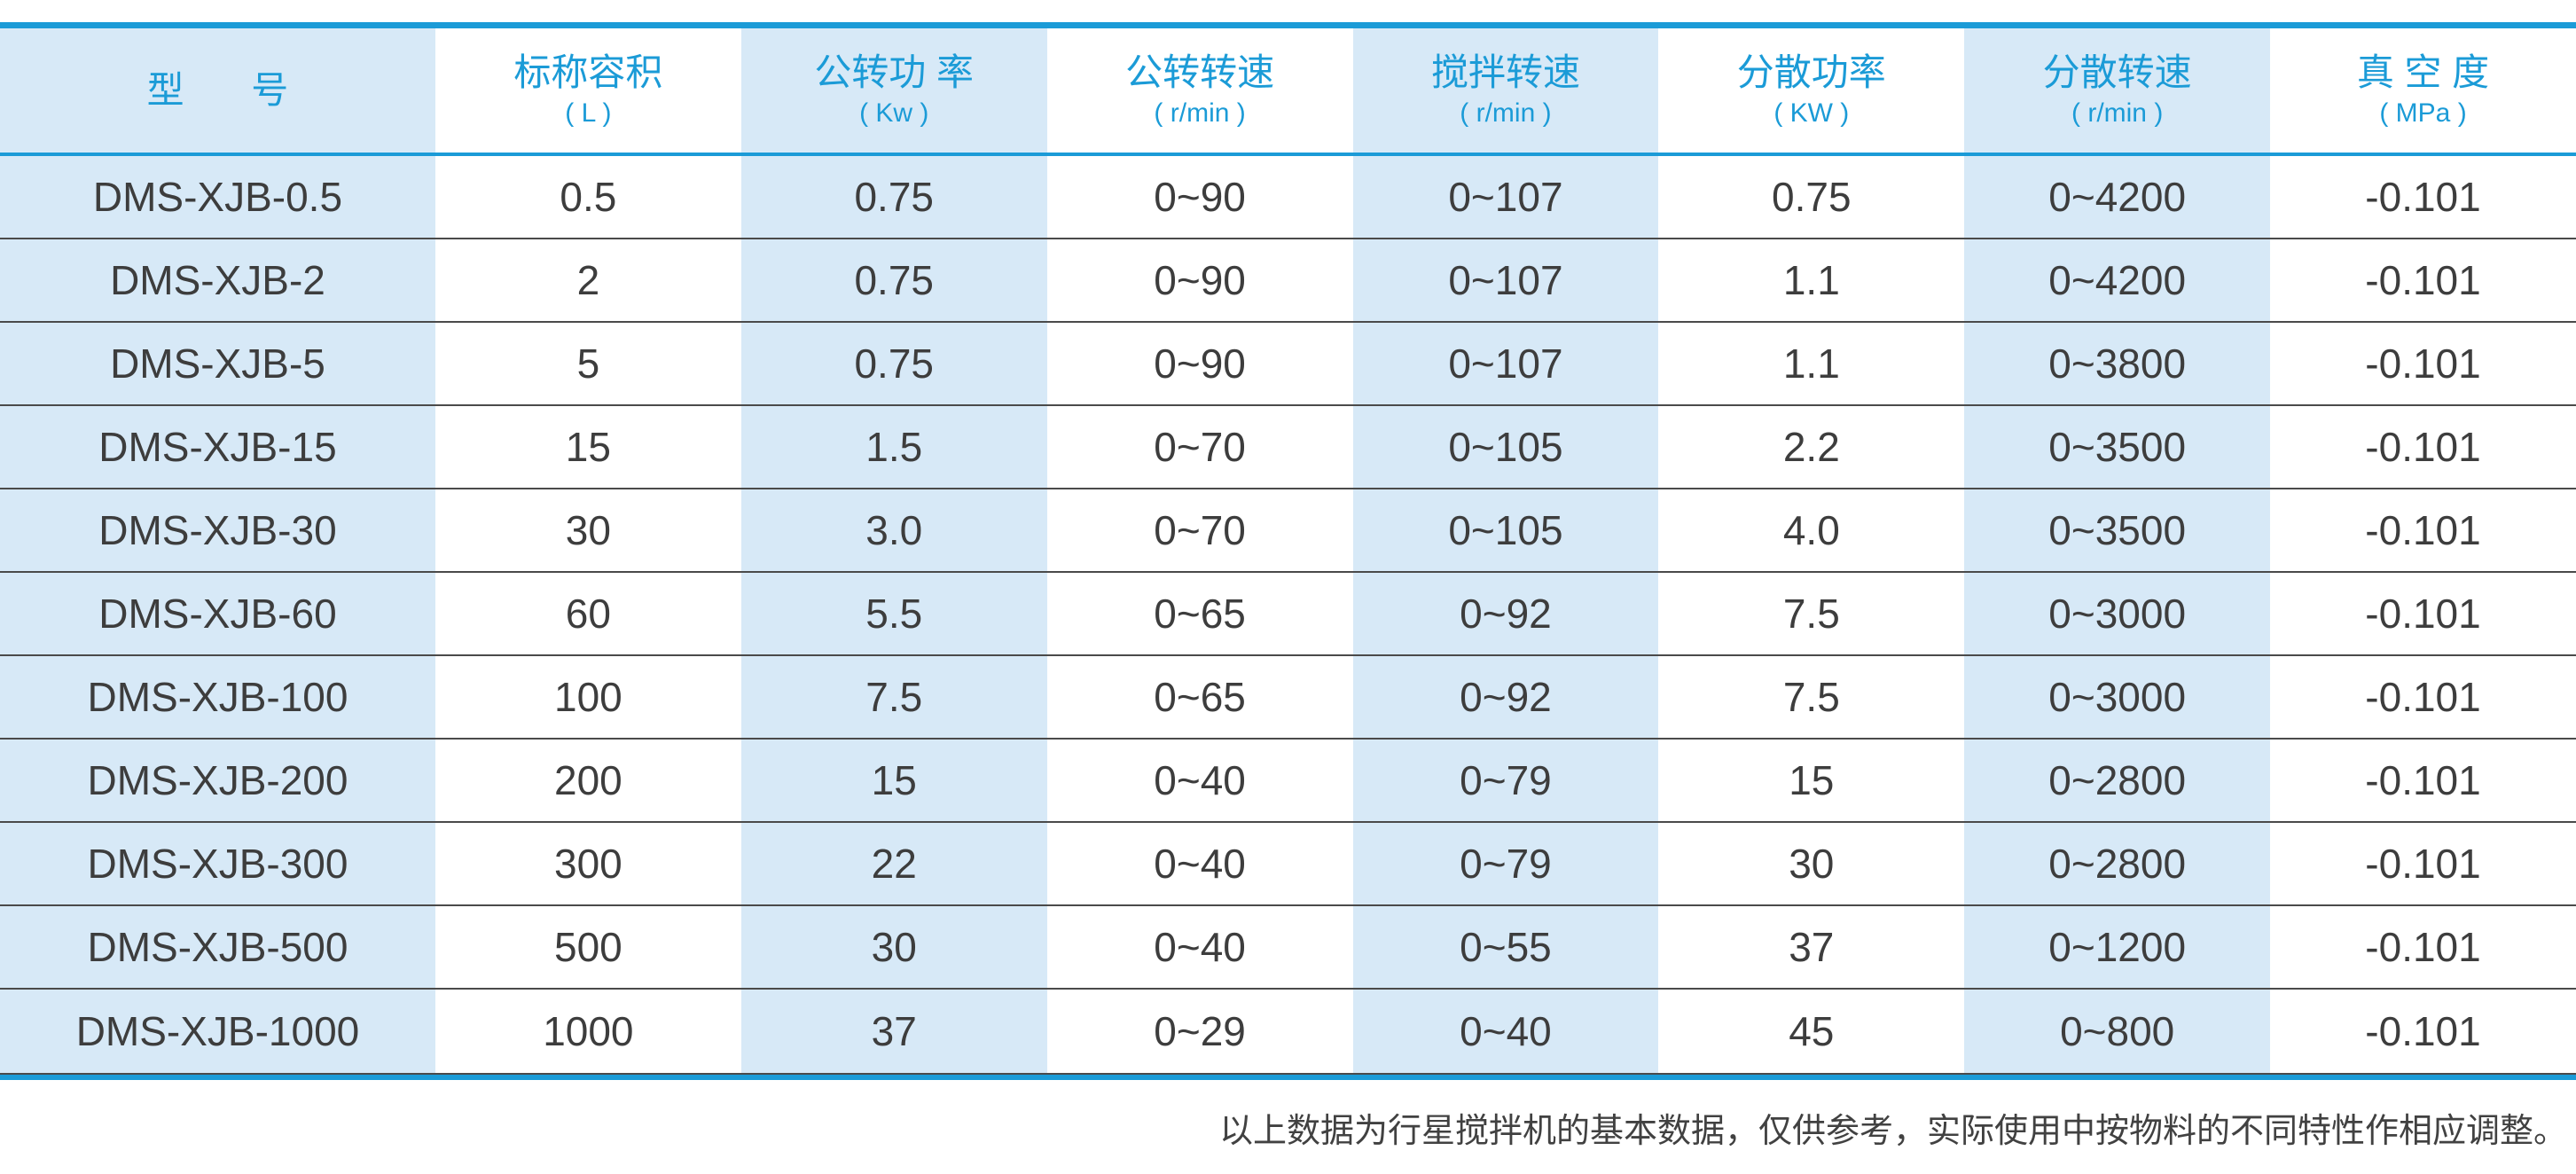  Describe the element at coordinates (1812, 947) in the screenshot. I see `value-cell: 37` at that location.